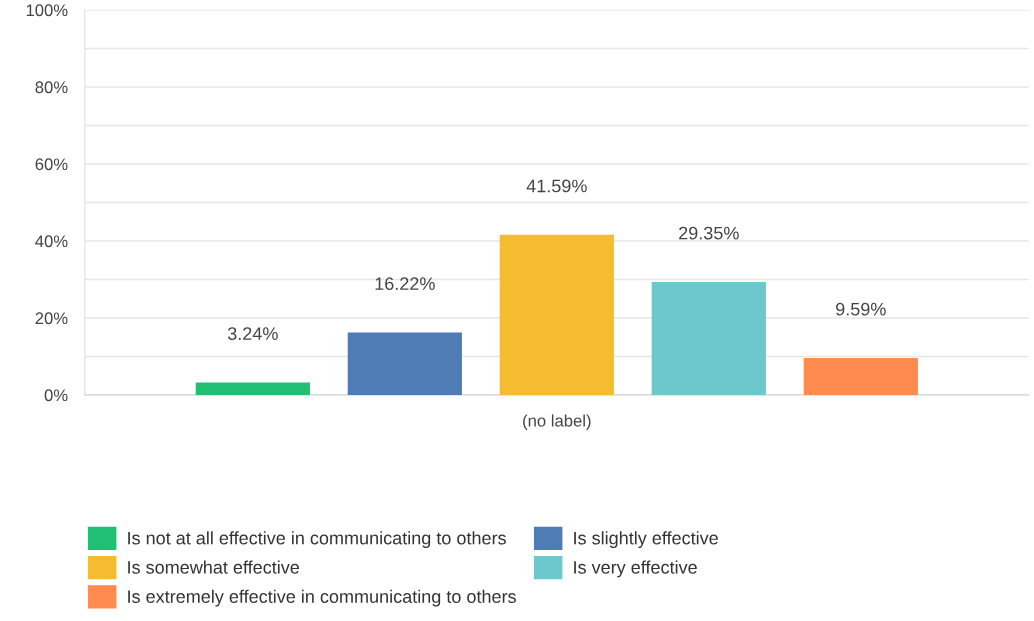 The image size is (1034, 621). I want to click on data-label: 29.35%, so click(709, 233).